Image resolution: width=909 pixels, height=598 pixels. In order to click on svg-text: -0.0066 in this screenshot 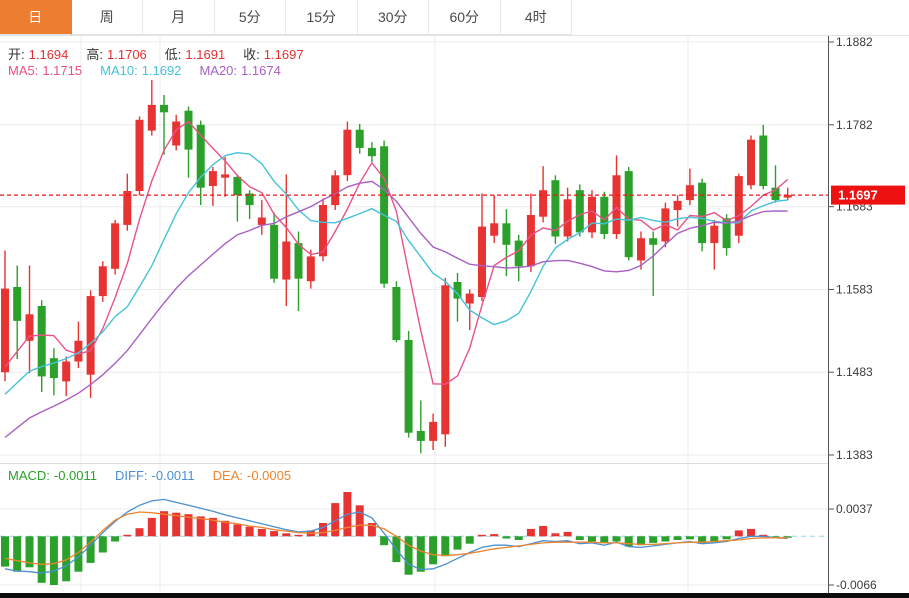, I will do `click(856, 585)`.